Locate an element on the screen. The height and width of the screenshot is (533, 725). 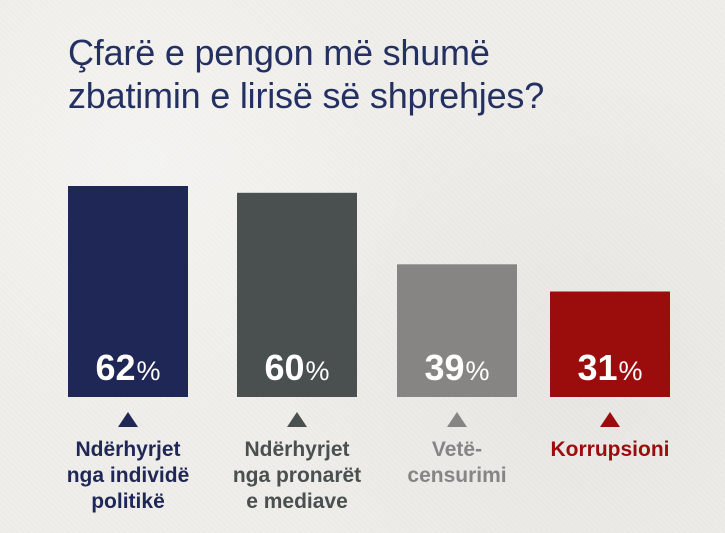
category-label-4-line-1: Korrupsioni is located at coordinates (610, 449).